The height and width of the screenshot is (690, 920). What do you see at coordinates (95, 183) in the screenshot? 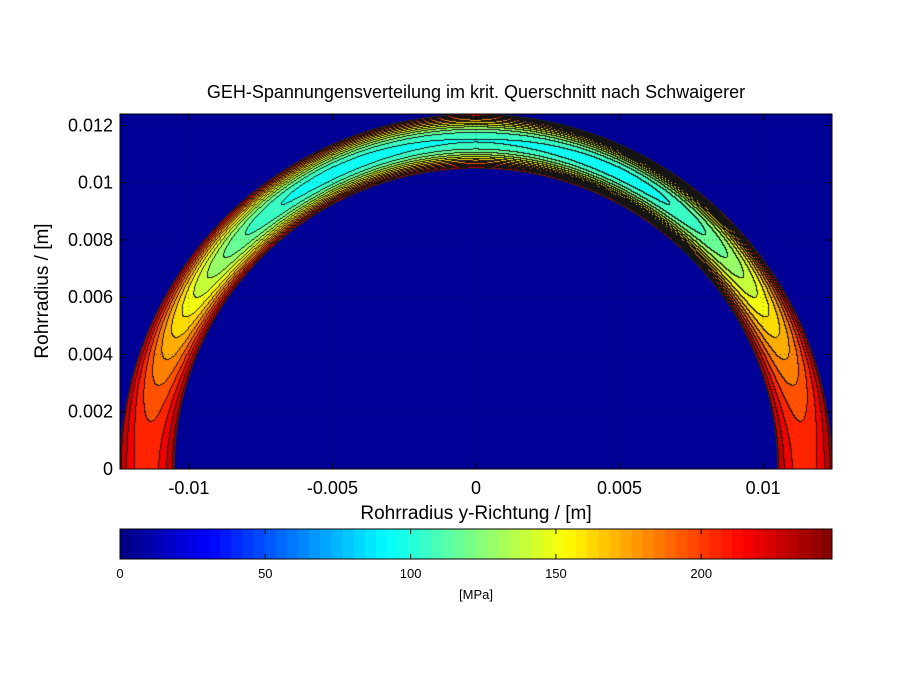
I see `y-tick-label-5: 0.01` at bounding box center [95, 183].